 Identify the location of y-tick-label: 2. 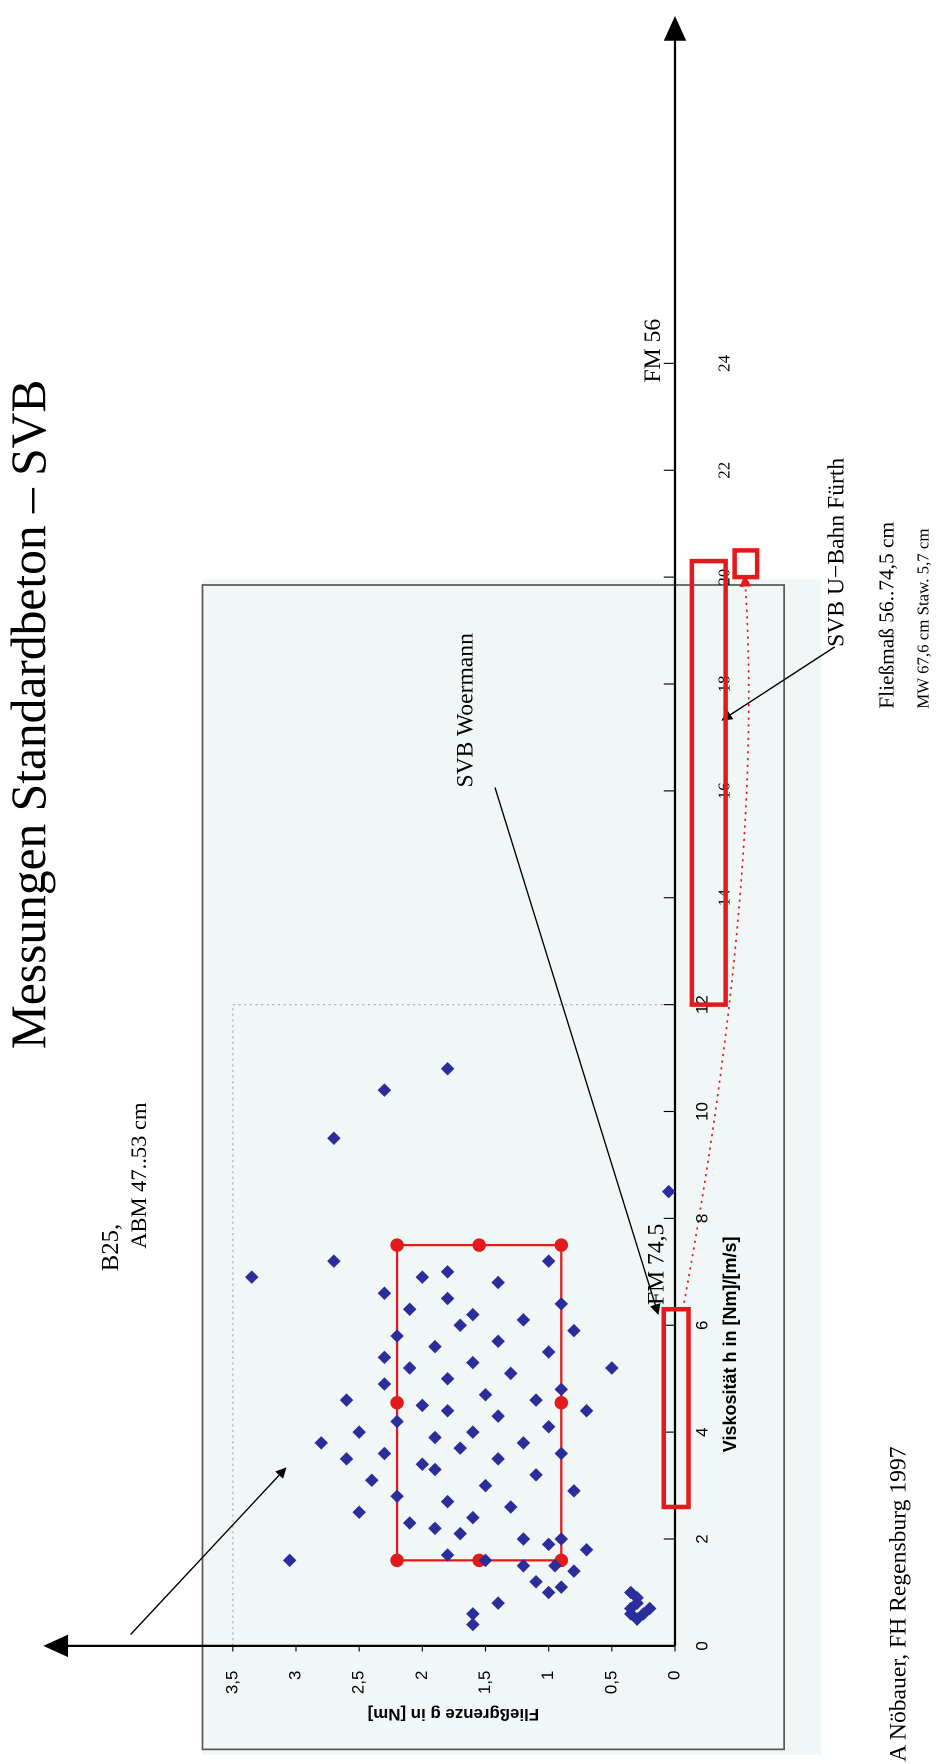
(421, 1675).